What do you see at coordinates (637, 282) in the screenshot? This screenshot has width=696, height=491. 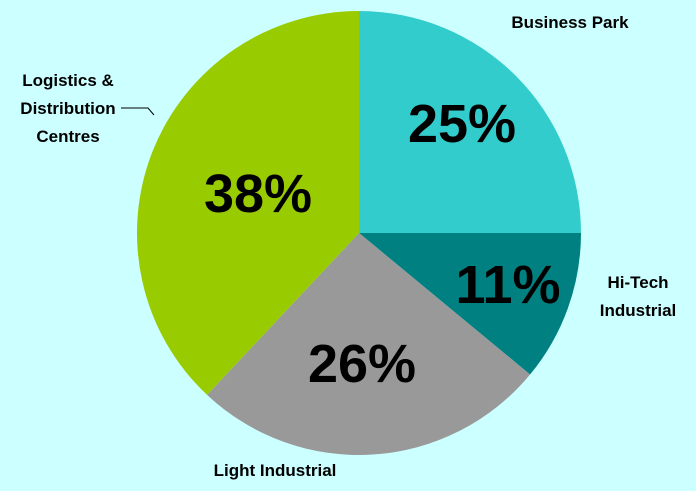 I see `category-label-line: Hi-Tech` at bounding box center [637, 282].